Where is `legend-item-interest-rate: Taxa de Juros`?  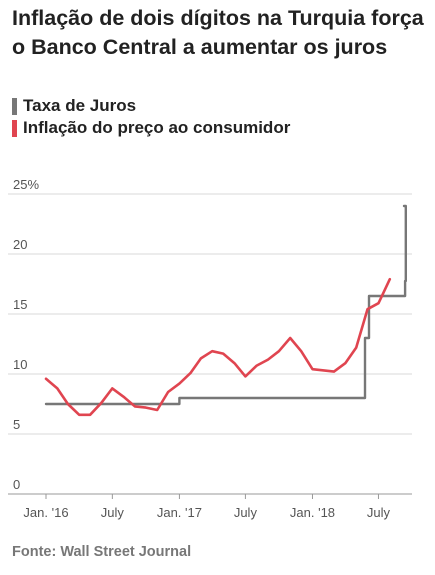
legend-item-interest-rate: Taxa de Juros is located at coordinates (151, 106).